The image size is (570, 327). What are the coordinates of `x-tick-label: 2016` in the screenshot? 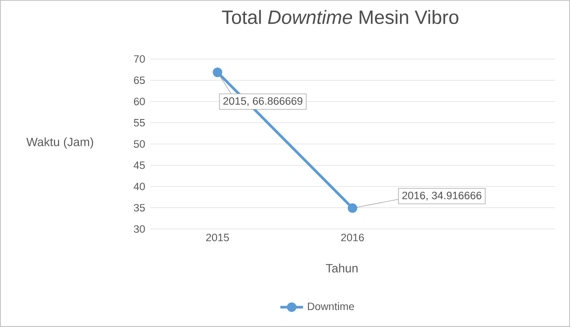 It's located at (352, 238).